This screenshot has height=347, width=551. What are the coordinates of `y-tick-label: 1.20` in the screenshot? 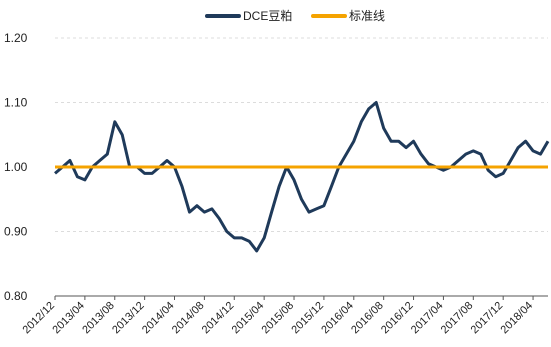 It's located at (16, 38).